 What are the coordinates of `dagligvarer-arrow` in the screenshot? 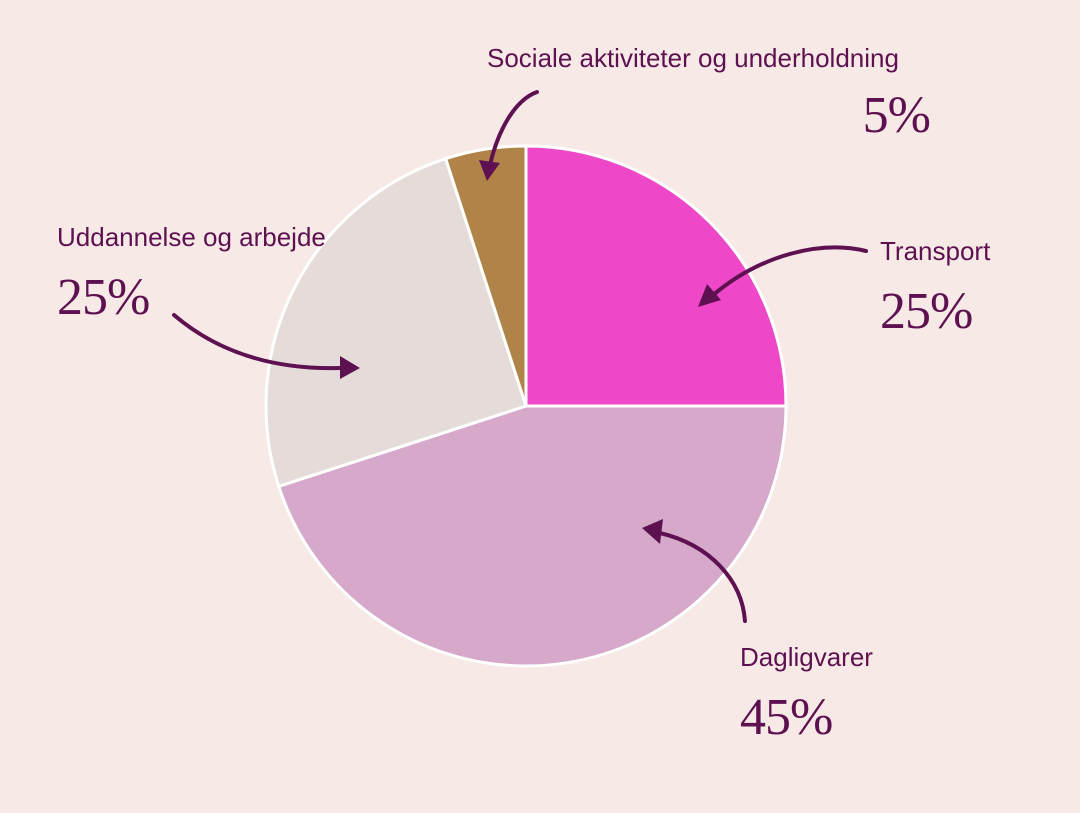 It's located at (702, 577).